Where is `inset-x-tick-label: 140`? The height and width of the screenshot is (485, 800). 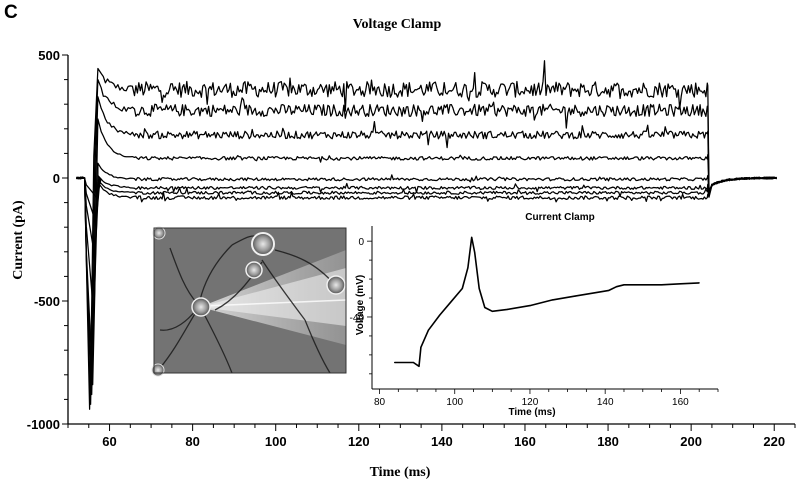
inset-x-tick-label: 140 is located at coordinates (605, 402).